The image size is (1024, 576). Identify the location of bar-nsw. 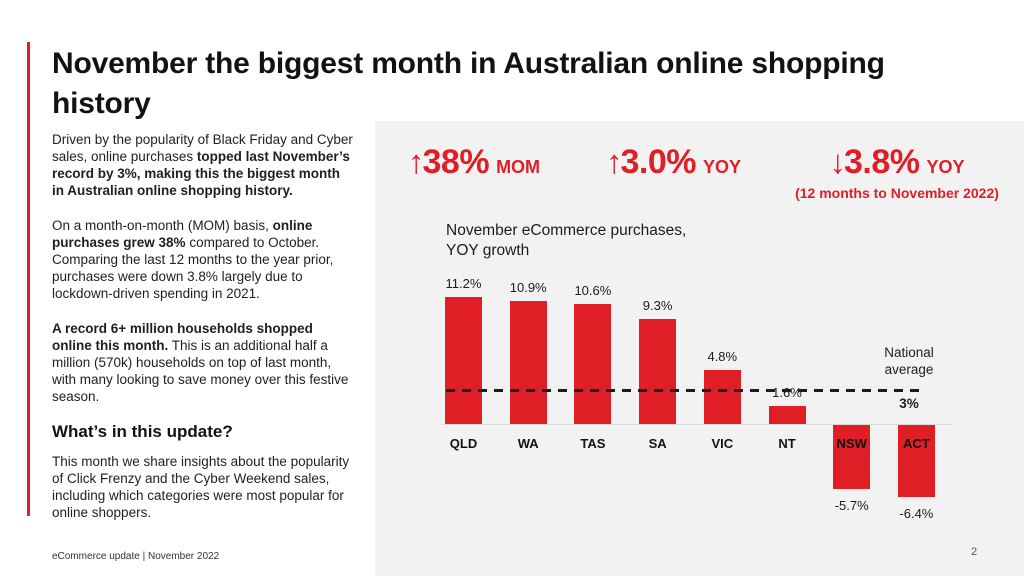
(852, 457).